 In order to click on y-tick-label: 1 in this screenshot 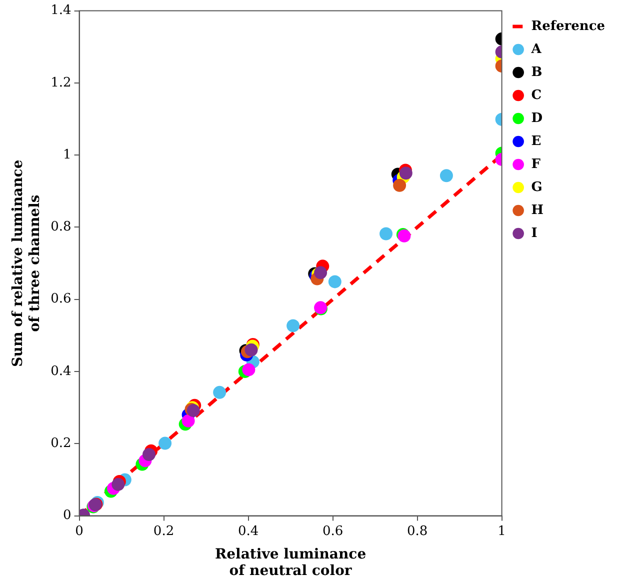, I will do `click(67, 154)`.